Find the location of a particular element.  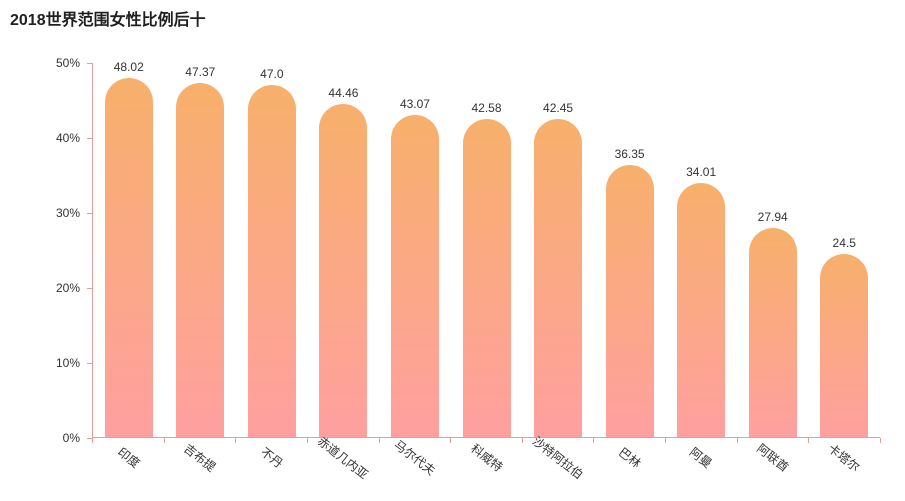

bar: 43.07 is located at coordinates (414, 267).